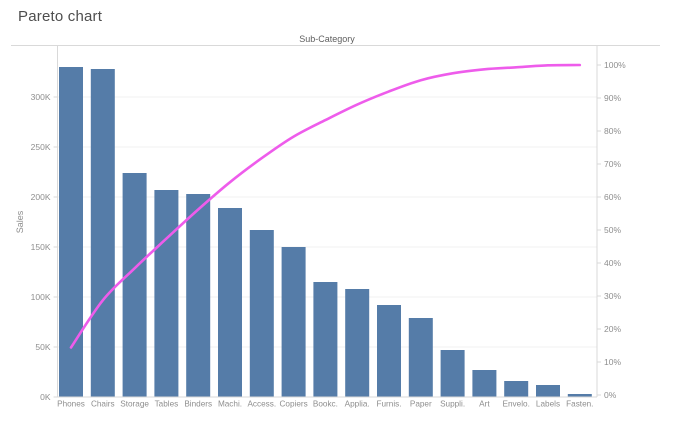  What do you see at coordinates (452, 404) in the screenshot?
I see `x-category-label: Suppli.` at bounding box center [452, 404].